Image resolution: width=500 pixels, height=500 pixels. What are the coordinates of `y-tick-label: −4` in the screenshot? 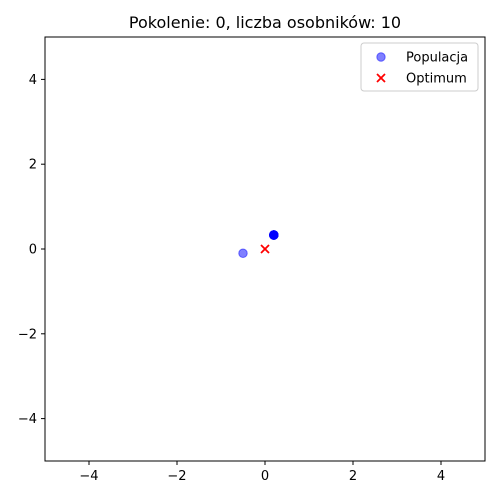 It's located at (27, 419).